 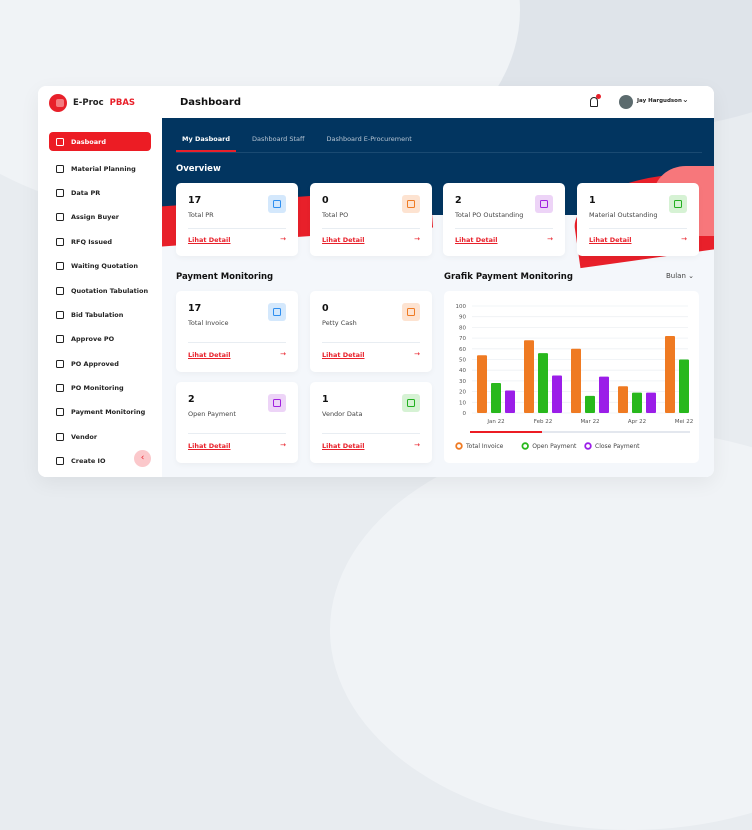 What do you see at coordinates (88, 461) in the screenshot?
I see `sidebar-item-label: Create IO` at bounding box center [88, 461].